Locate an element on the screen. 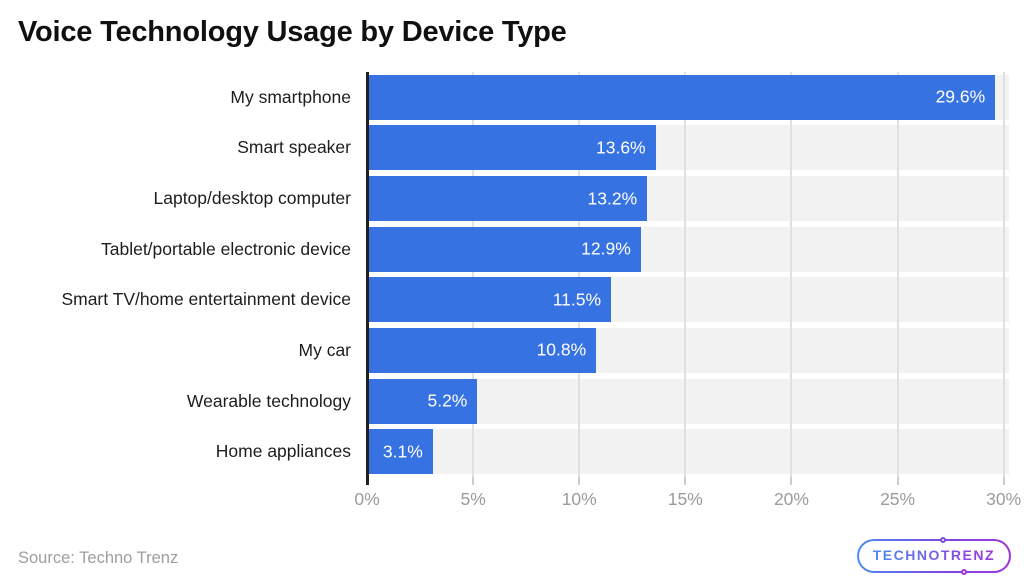 The height and width of the screenshot is (578, 1024). bar: 3.1% is located at coordinates (400, 452).